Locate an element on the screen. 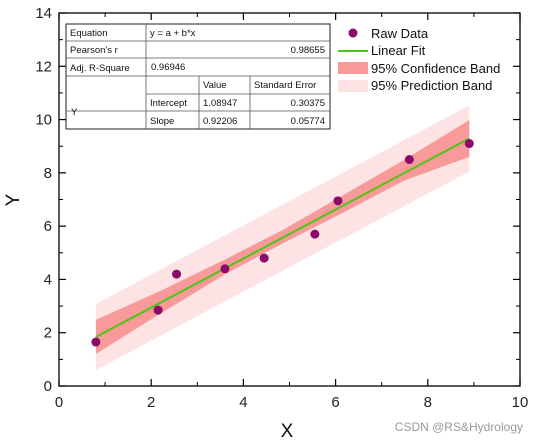 Image resolution: width=535 pixels, height=443 pixels. adj-r2-label: Adj. R-Square is located at coordinates (100, 68).